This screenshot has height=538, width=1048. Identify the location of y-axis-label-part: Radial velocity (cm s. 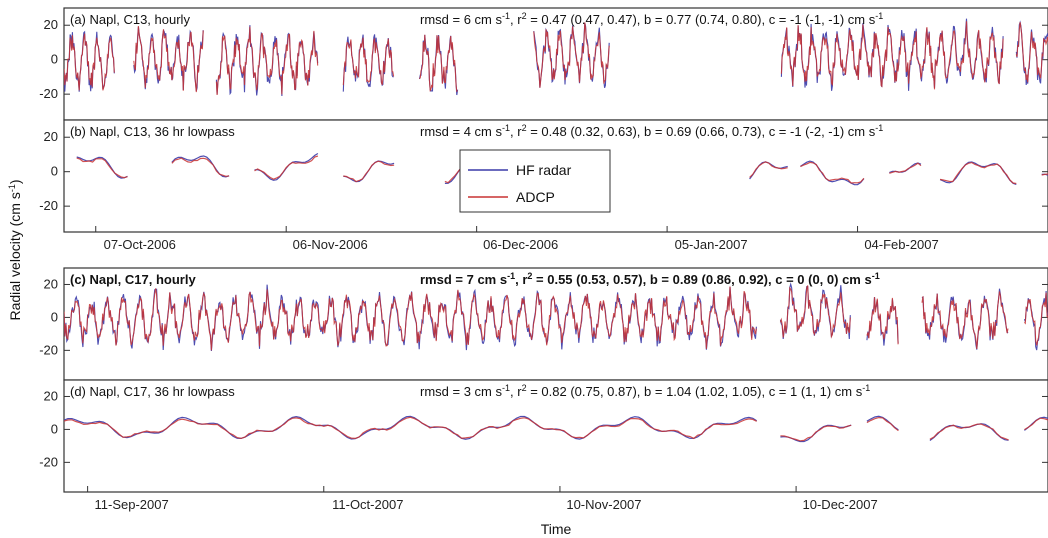
(15, 256).